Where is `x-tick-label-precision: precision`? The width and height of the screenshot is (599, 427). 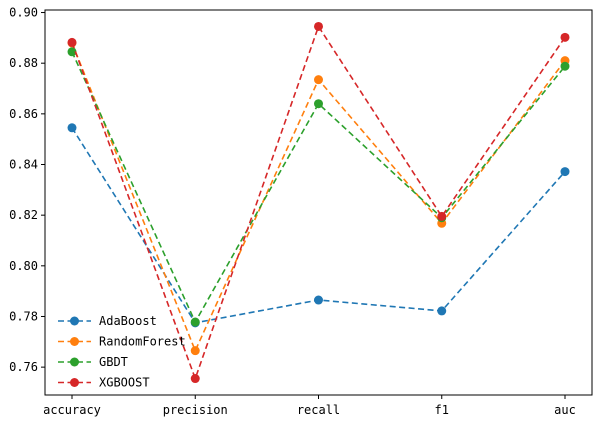
x-tick-label-precision: precision is located at coordinates (195, 410).